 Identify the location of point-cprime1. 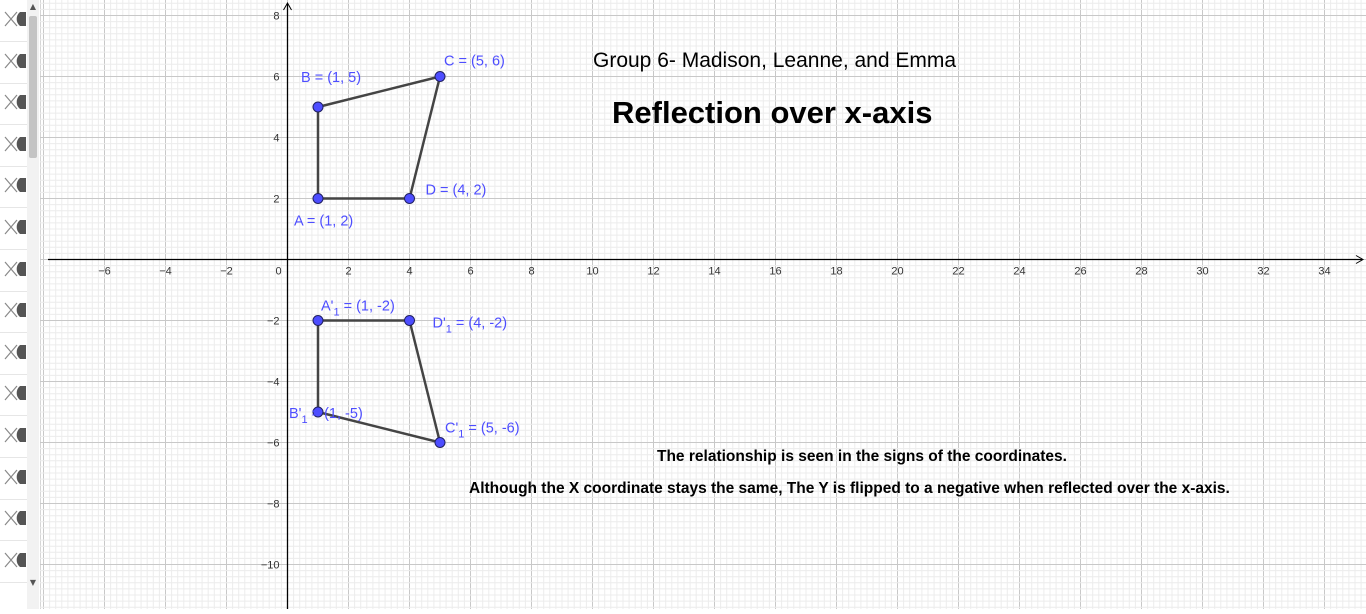
(440, 442).